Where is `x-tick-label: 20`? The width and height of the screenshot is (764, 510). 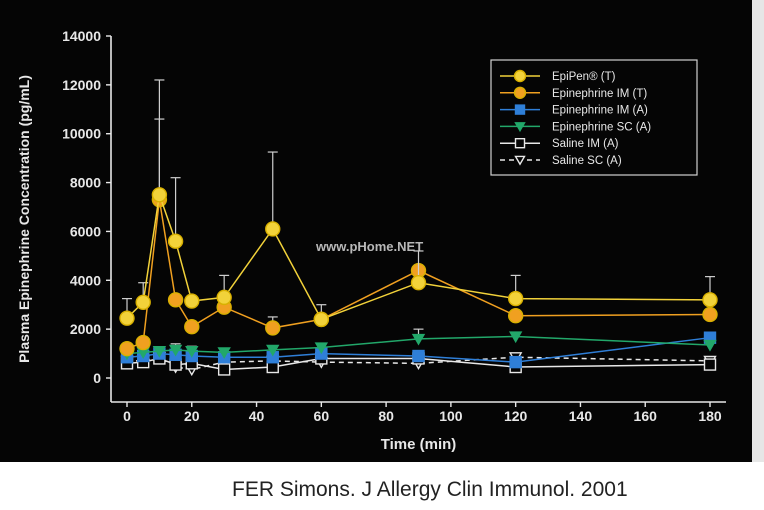
x-tick-label: 20 is located at coordinates (192, 416).